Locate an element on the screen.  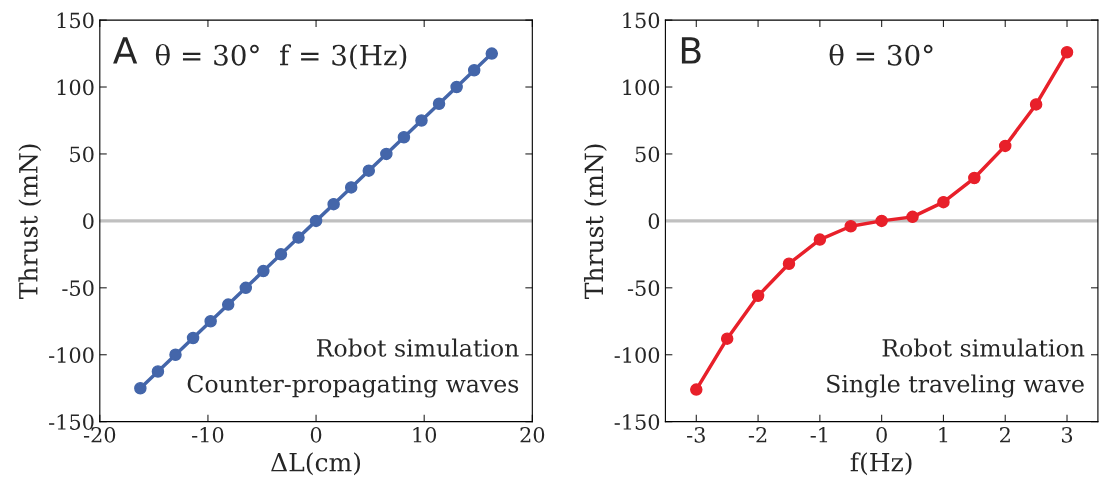
annotation: Single traveling wave is located at coordinates (955, 386).